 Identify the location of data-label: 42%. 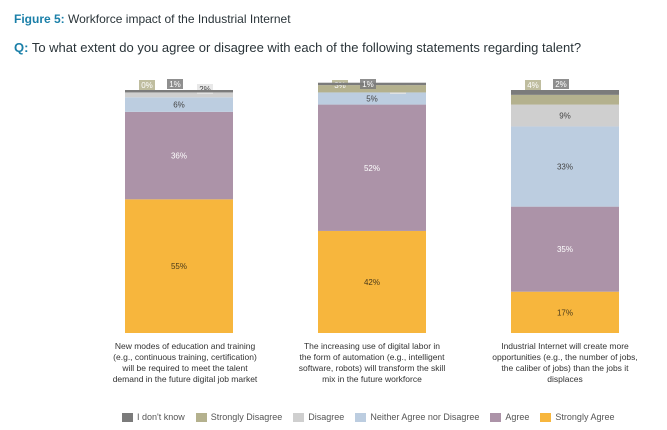
(372, 282).